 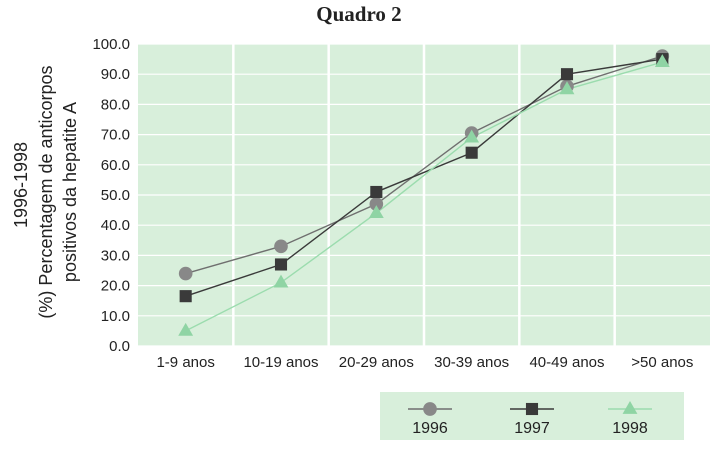 What do you see at coordinates (662, 362) in the screenshot?
I see `x-tick-label: >50 anos` at bounding box center [662, 362].